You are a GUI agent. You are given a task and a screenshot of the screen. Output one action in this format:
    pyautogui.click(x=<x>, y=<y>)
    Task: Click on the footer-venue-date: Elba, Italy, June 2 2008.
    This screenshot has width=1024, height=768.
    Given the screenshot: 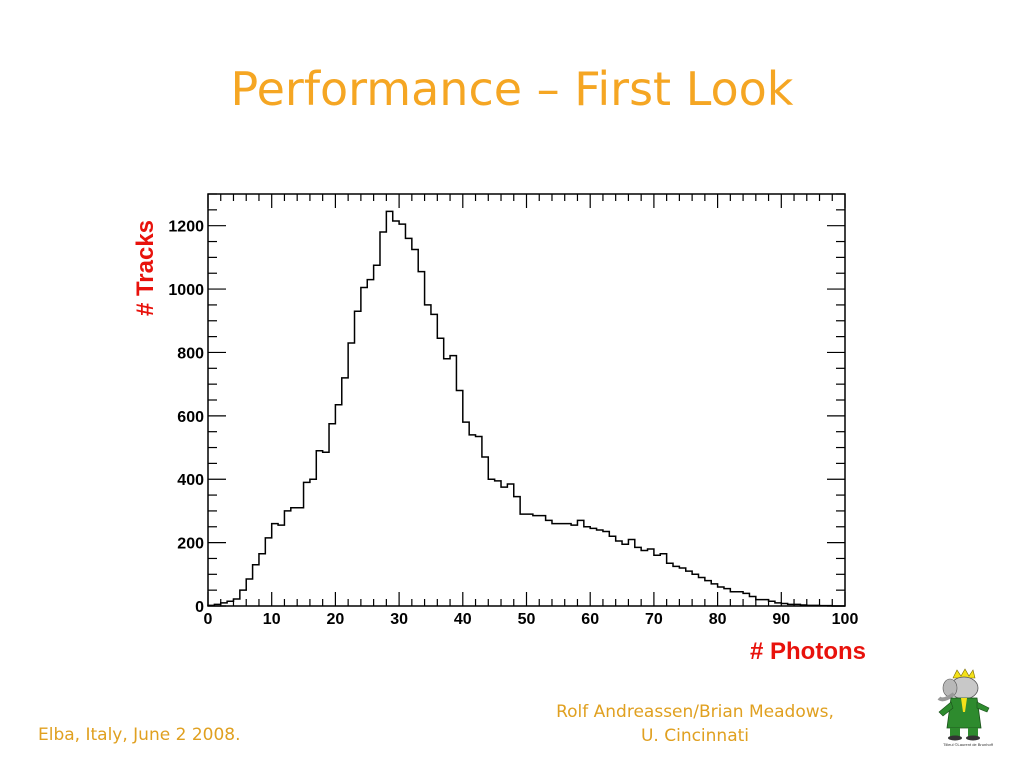 What is the action you would take?
    pyautogui.click(x=139, y=735)
    